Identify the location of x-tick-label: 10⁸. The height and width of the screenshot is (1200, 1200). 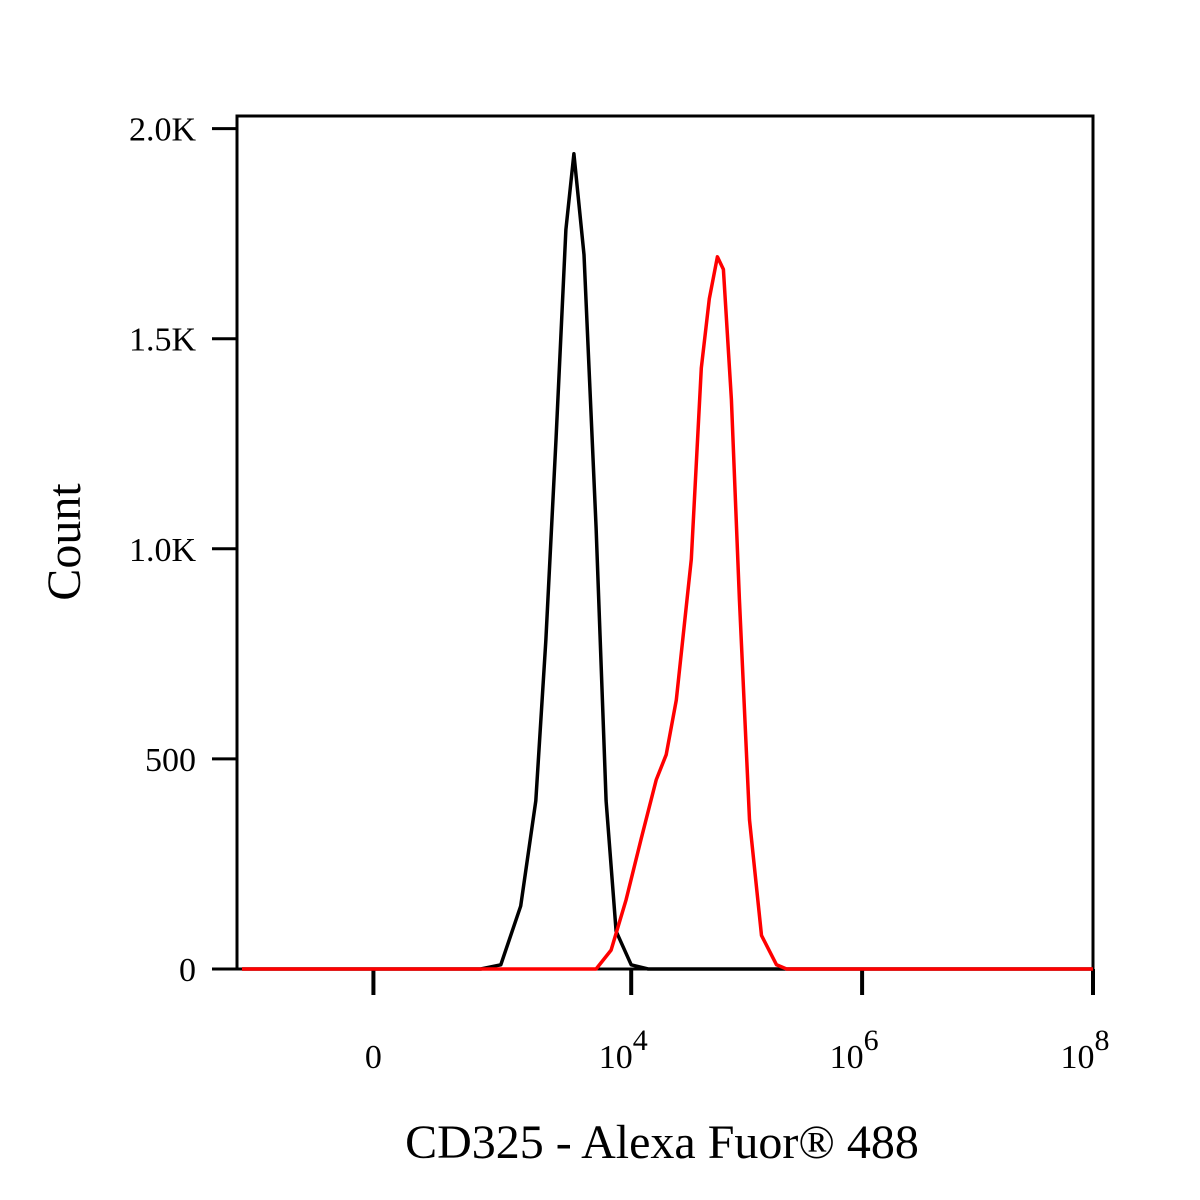
(1085, 1050).